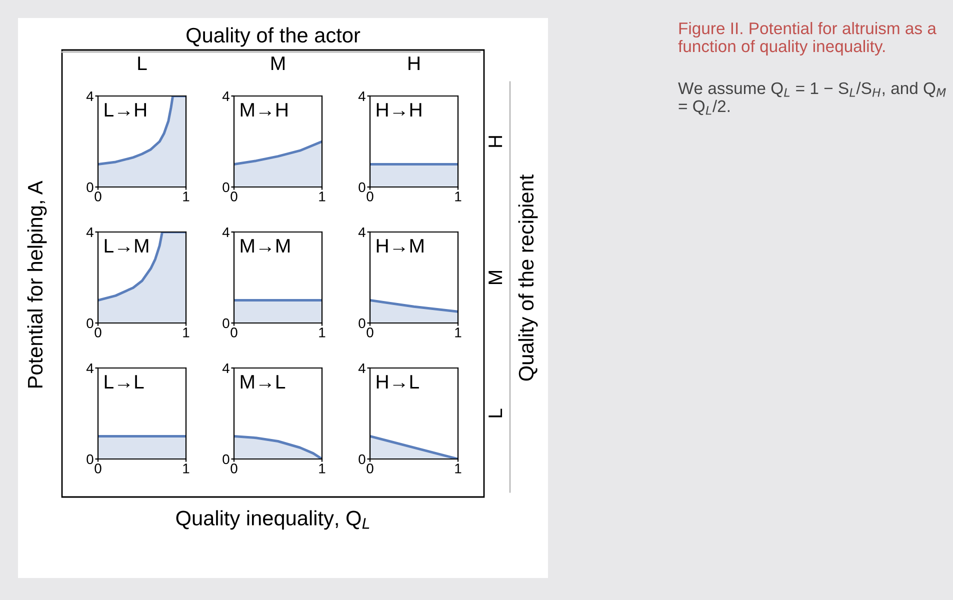  I want to click on text: We assume Q$_{L}$ = 1 − S$_{L}$/S$_{H}$, and Q$_{M}$ = Q$_{L}$/2., so click(812, 99).